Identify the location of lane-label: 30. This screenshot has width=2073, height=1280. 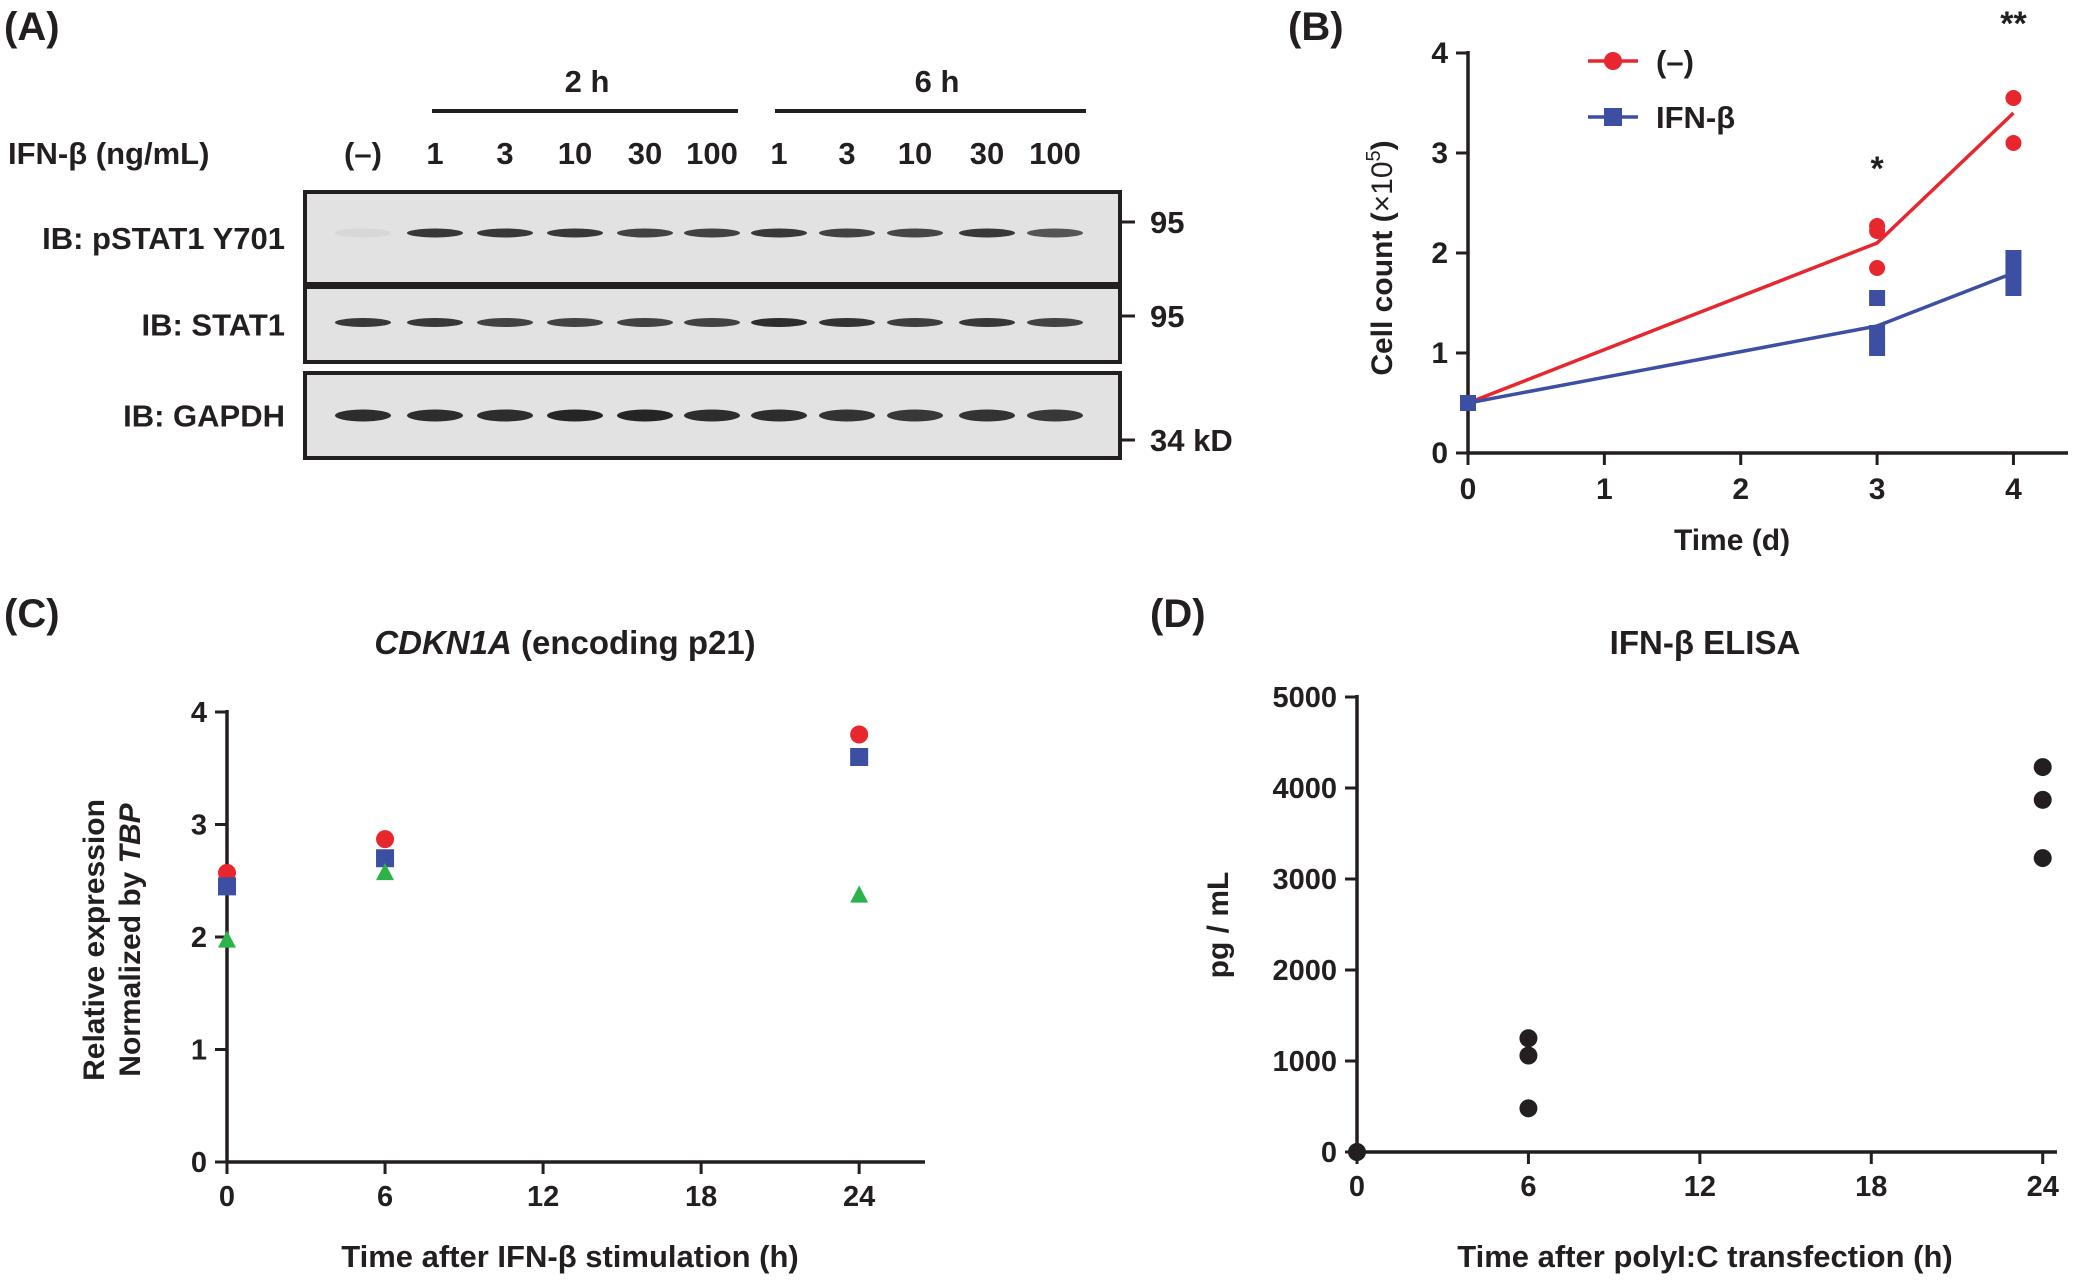
(987, 153).